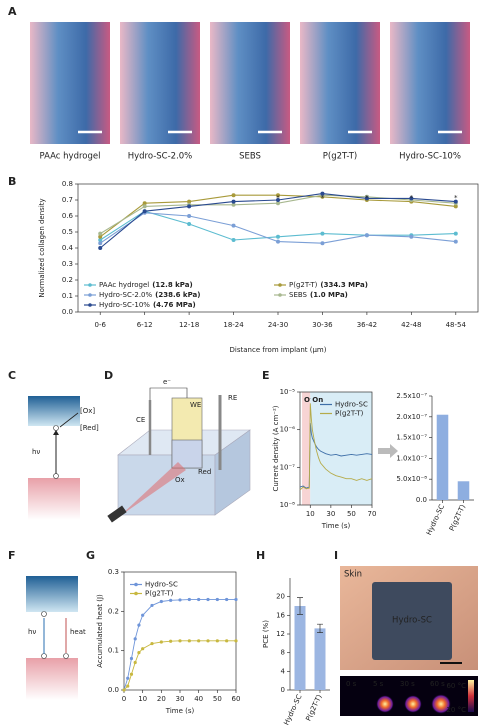  Describe the element at coordinates (117, 514) in the screenshot. I see `light-source` at that location.